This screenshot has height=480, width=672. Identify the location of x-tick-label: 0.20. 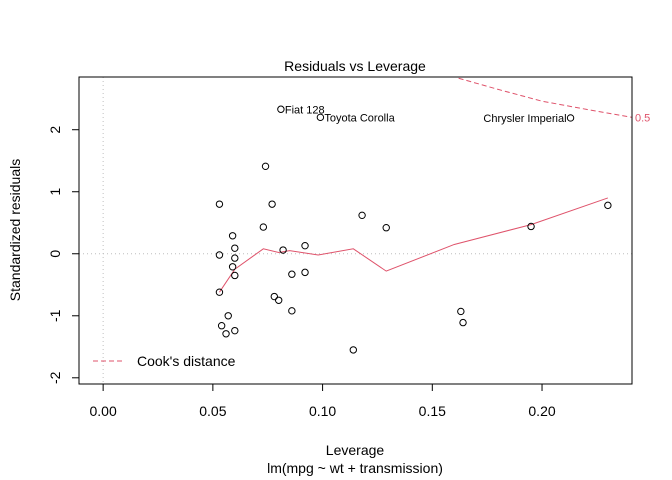
(541, 411).